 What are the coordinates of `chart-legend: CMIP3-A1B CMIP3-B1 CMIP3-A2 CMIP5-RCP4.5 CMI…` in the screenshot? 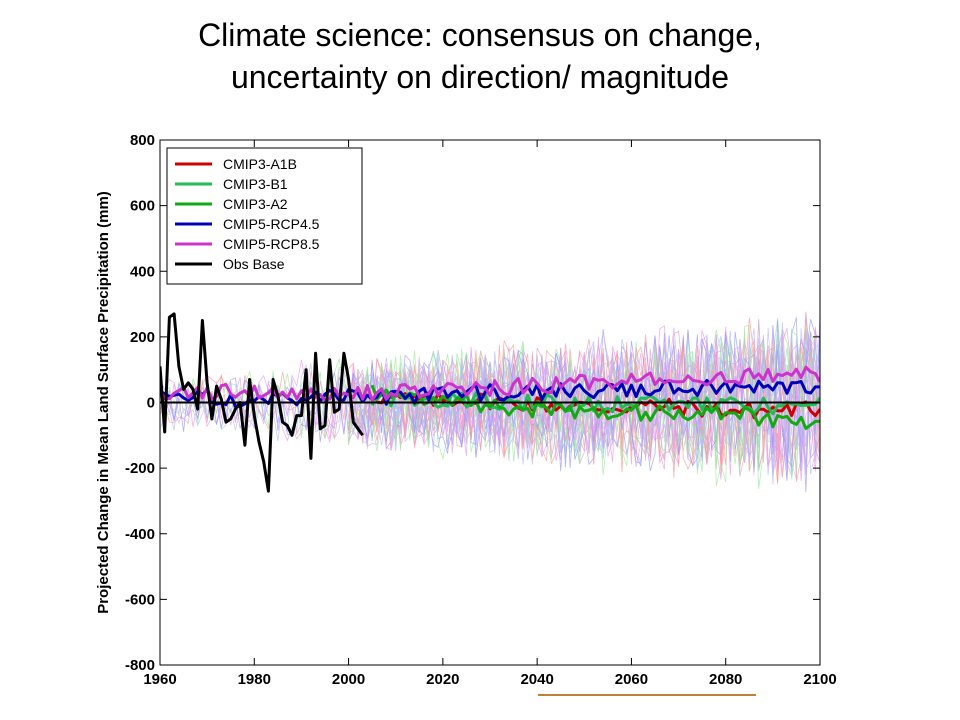 It's located at (264, 216).